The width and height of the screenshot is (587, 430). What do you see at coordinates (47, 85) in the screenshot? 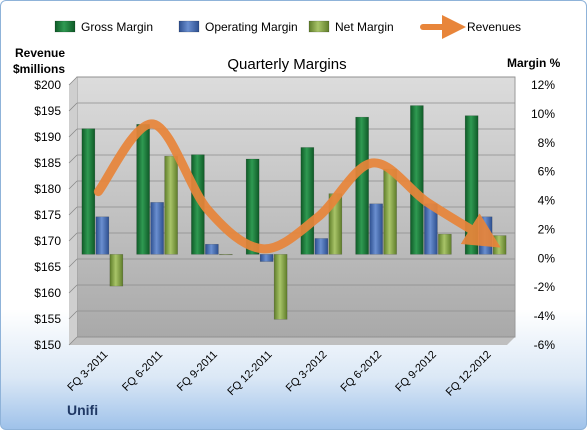
I see `y-left-tick-label: $200` at bounding box center [47, 85].